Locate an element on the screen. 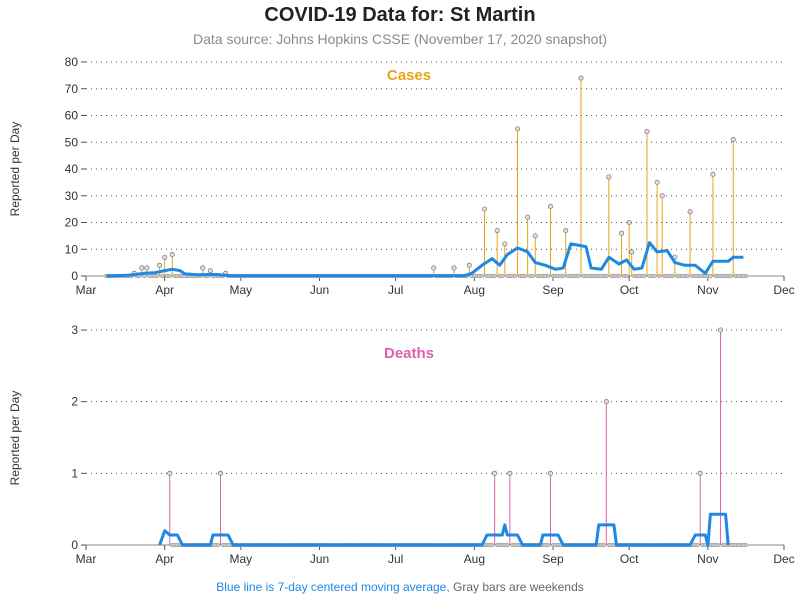  x-tick-label: Sep is located at coordinates (553, 559).